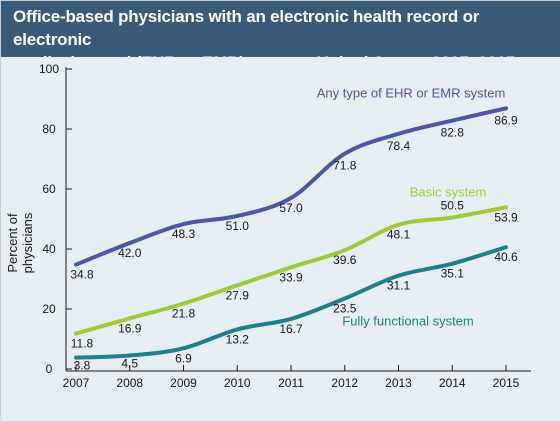  Describe the element at coordinates (49, 189) in the screenshot. I see `y-tick-label: 60` at that location.